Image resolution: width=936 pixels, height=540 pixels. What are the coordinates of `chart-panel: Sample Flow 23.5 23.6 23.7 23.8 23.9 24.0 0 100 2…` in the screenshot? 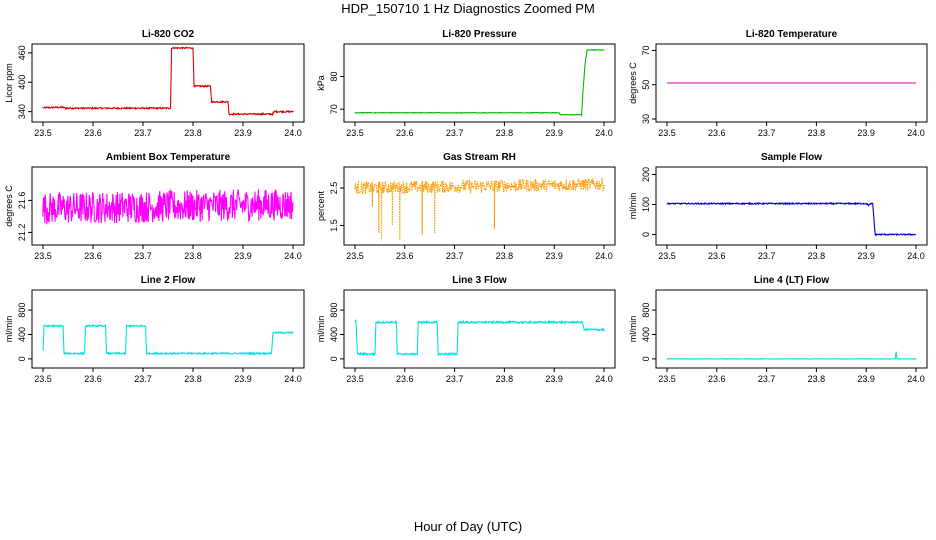 It's located at (778, 206).